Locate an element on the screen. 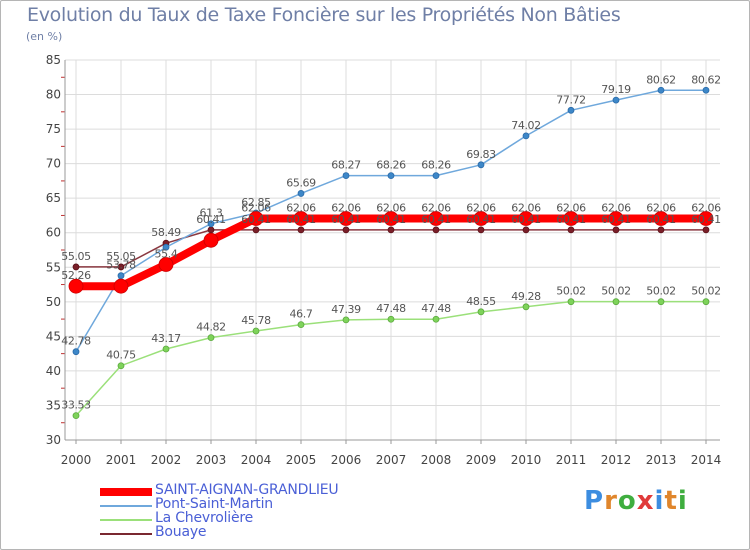 This screenshot has width=750, height=550. legend-label: Bouaye is located at coordinates (181, 532).